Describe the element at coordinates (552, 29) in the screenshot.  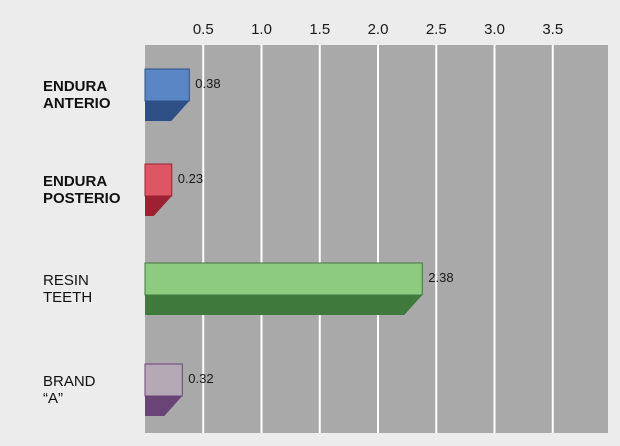
I see `x-tick-label: 3.5` at that location.